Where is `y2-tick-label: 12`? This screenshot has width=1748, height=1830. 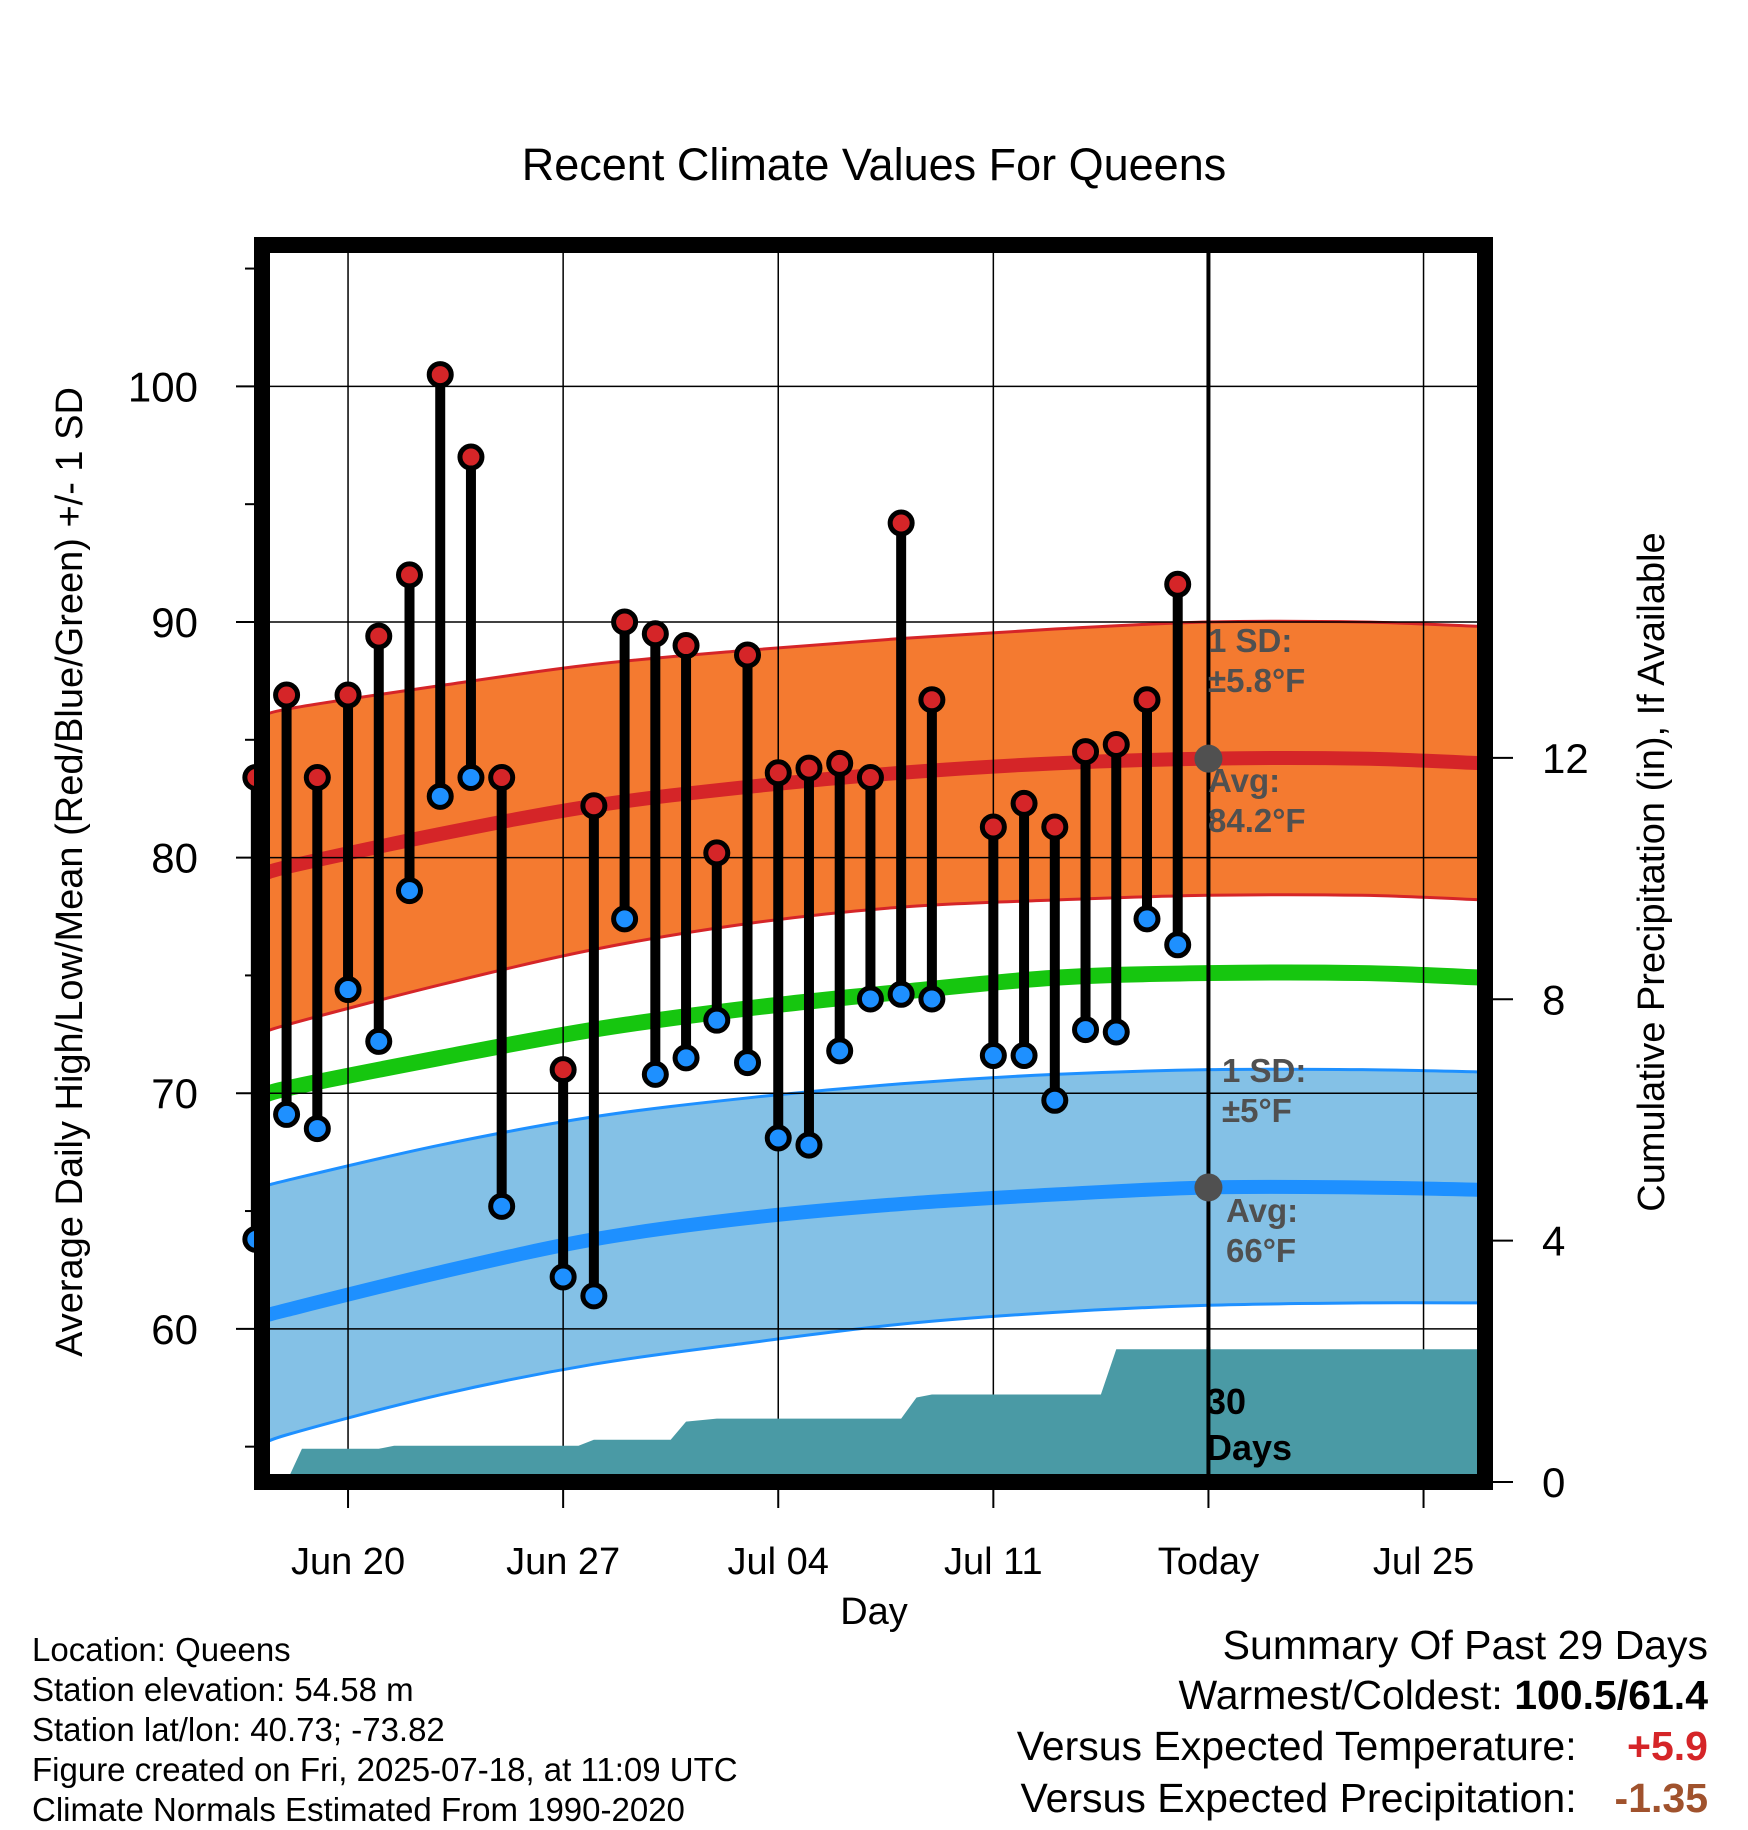
y2-tick-label: 12 is located at coordinates (1565, 758).